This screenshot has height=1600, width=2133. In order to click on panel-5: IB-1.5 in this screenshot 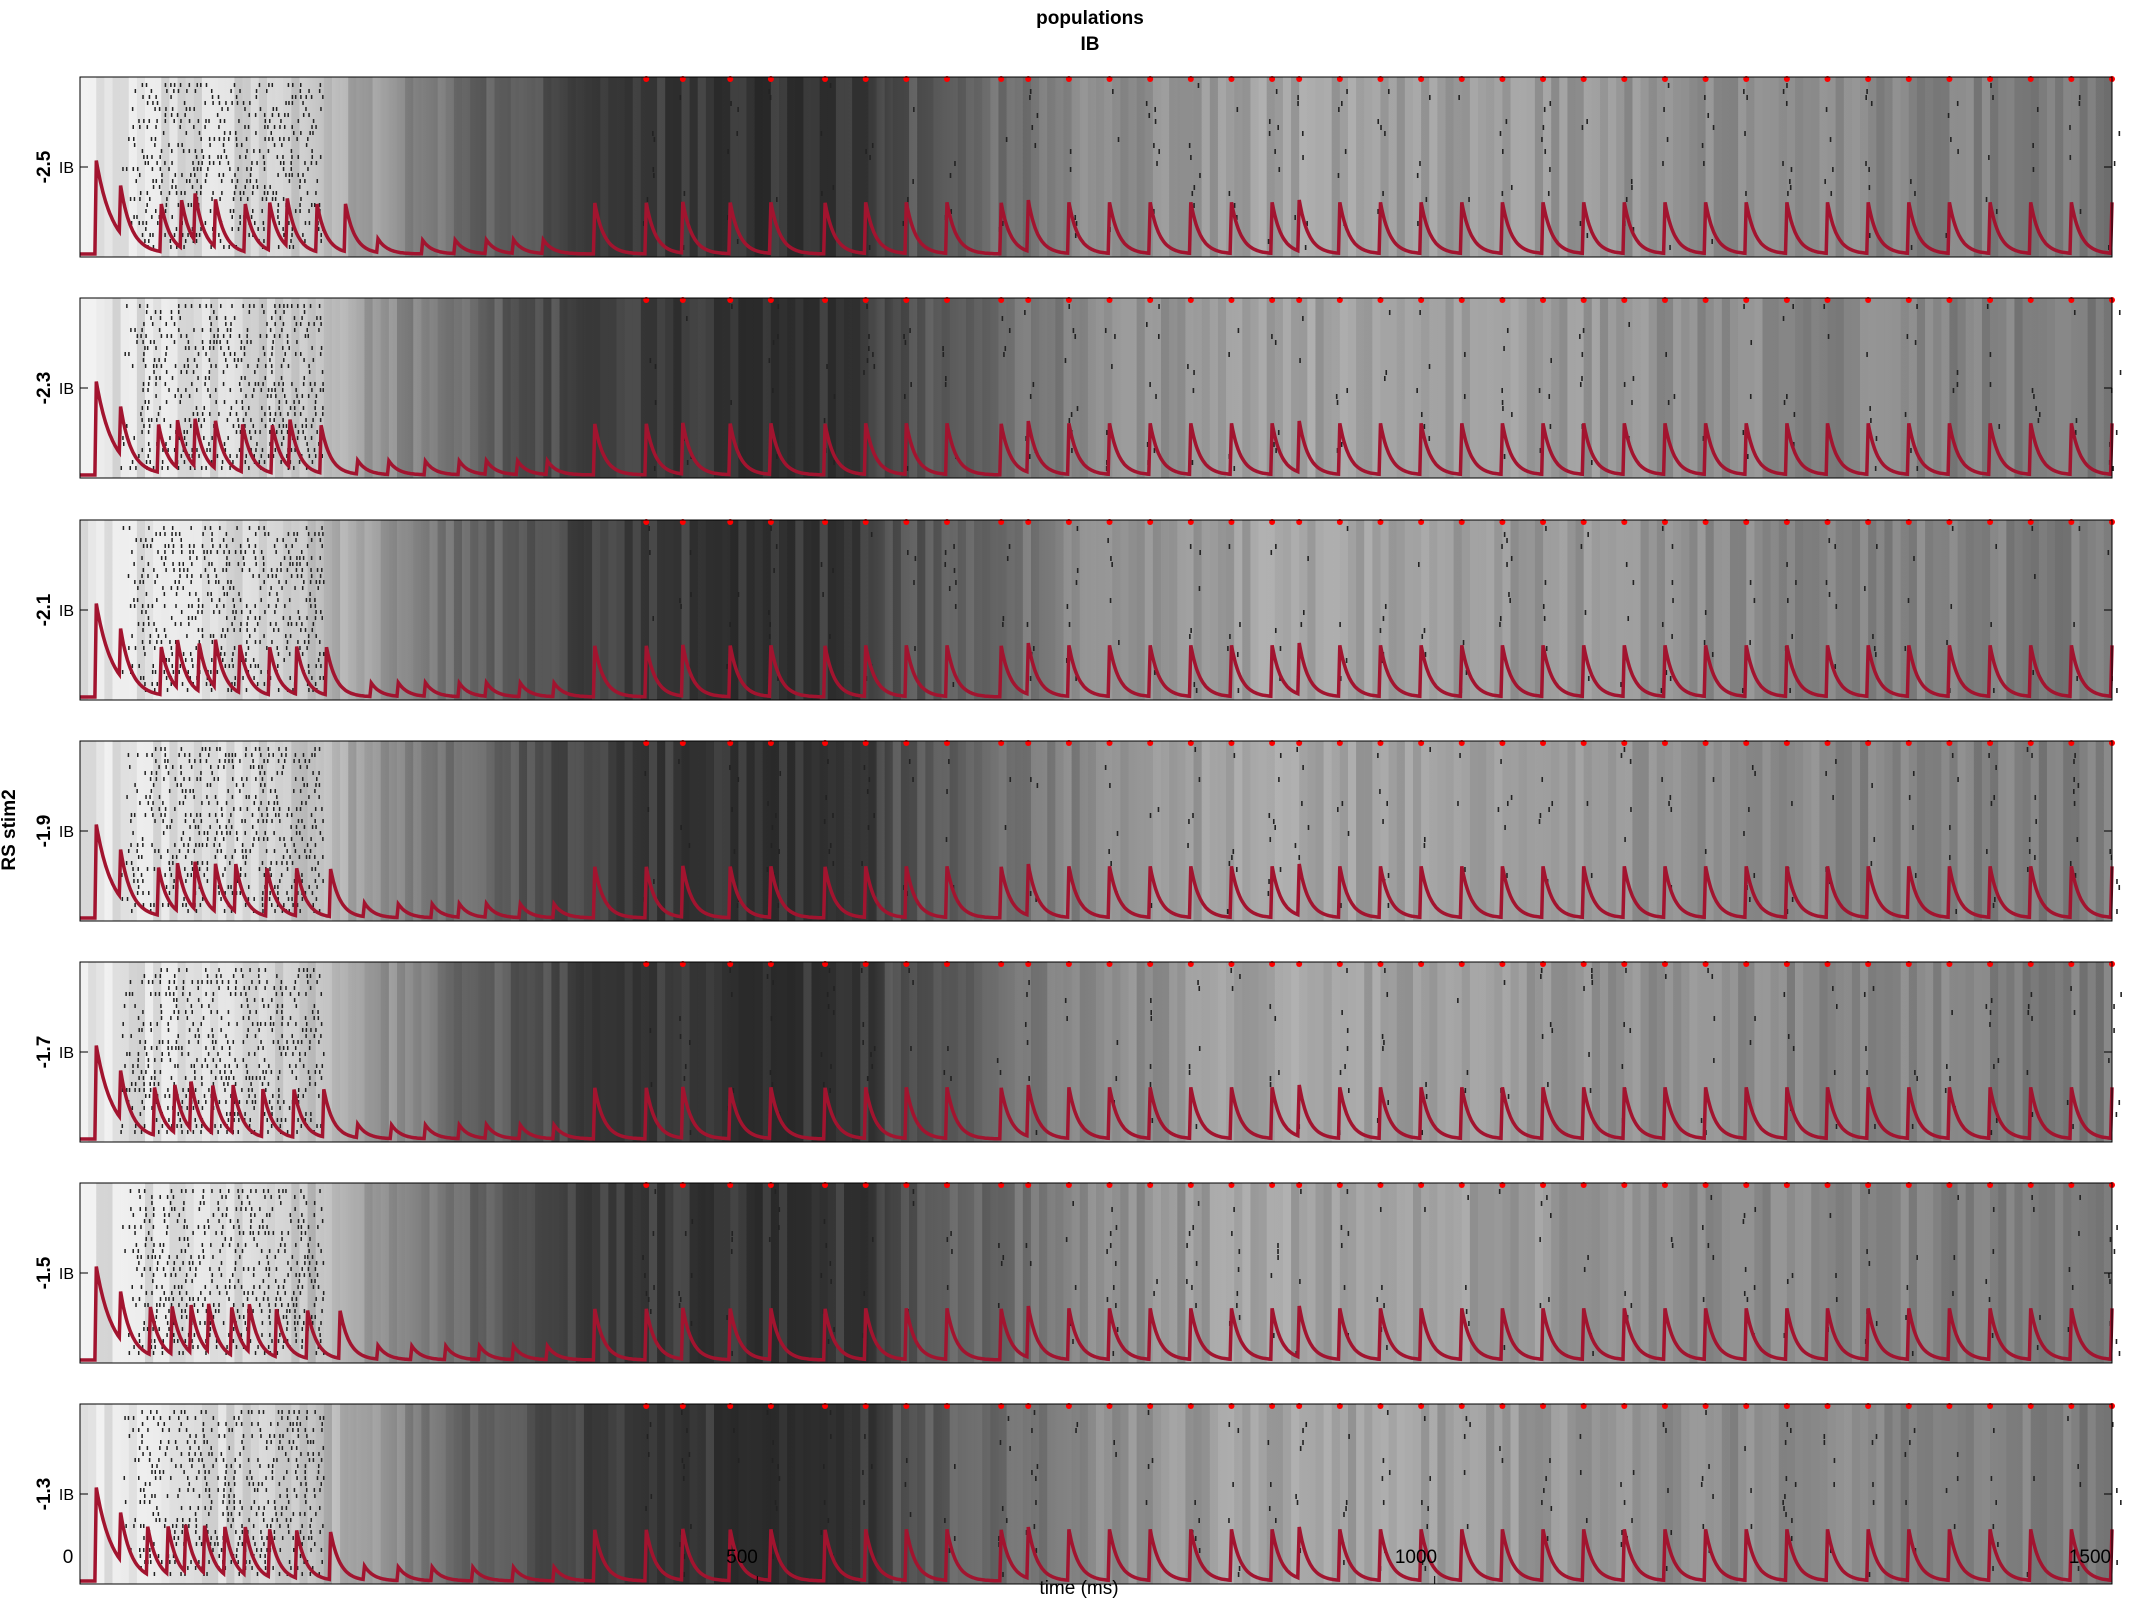, I will do `click(1077, 1273)`.